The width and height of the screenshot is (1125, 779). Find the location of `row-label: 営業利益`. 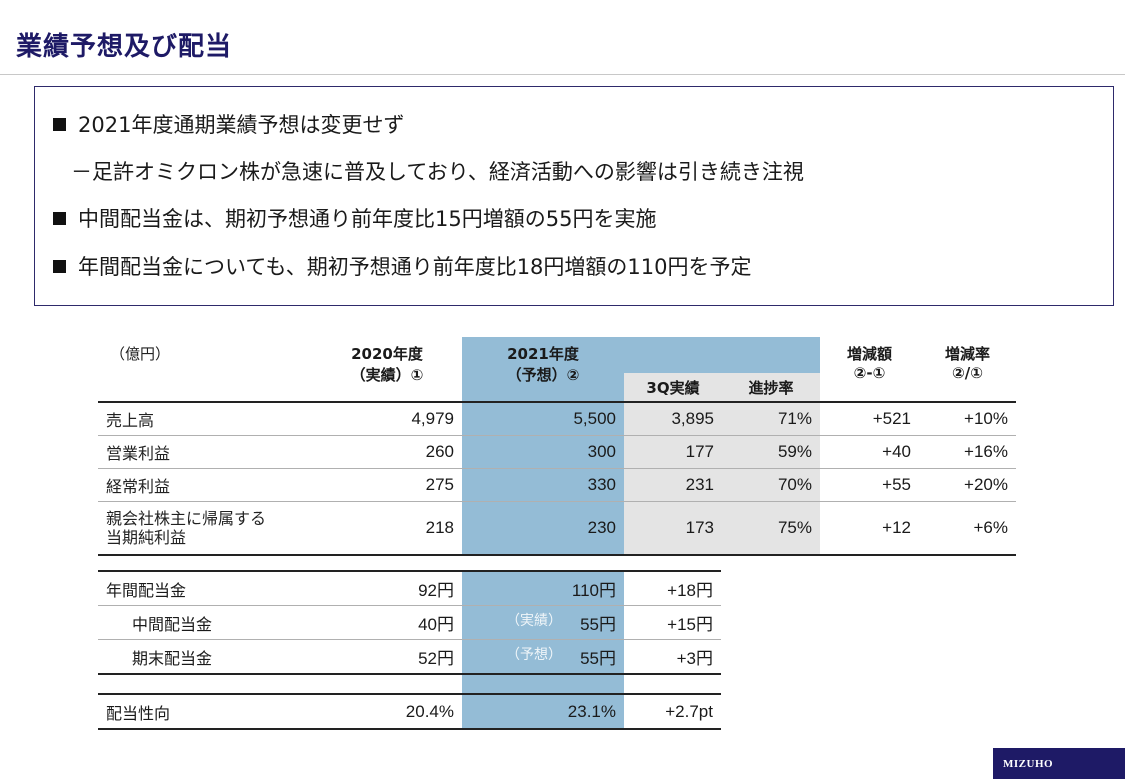

row-label: 営業利益 is located at coordinates (205, 452).